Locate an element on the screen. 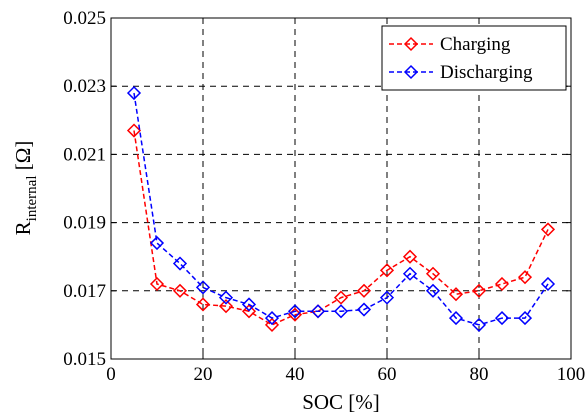 The width and height of the screenshot is (588, 416). x-tick-label: 80 is located at coordinates (479, 374).